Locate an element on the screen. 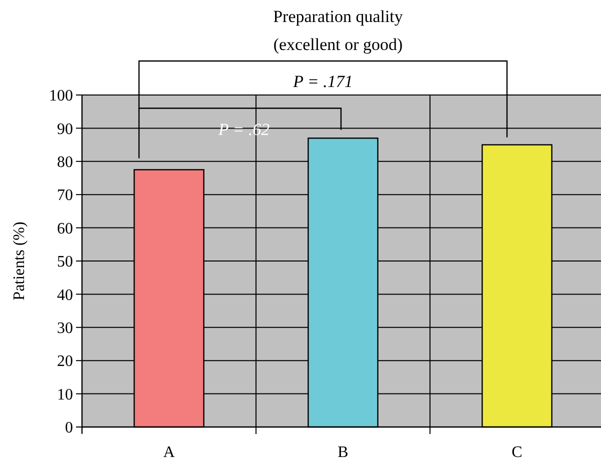  x-tick-label: C is located at coordinates (517, 452).